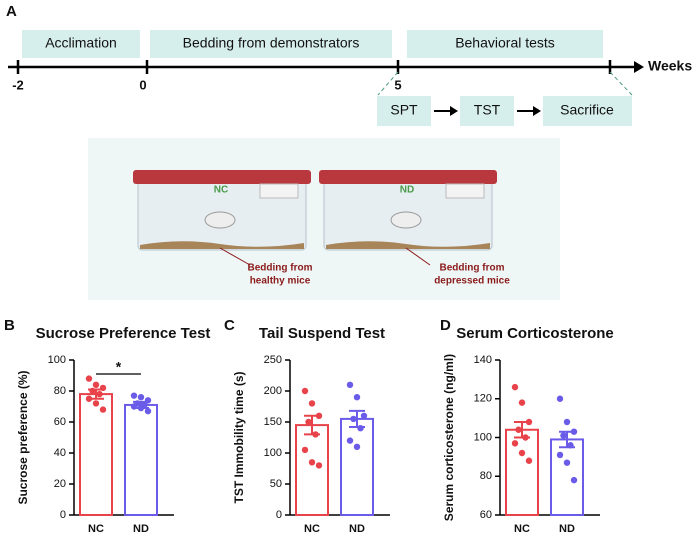 The width and height of the screenshot is (699, 538). What do you see at coordinates (535, 333) in the screenshot?
I see `chart-title: Serum Corticosterone` at bounding box center [535, 333].